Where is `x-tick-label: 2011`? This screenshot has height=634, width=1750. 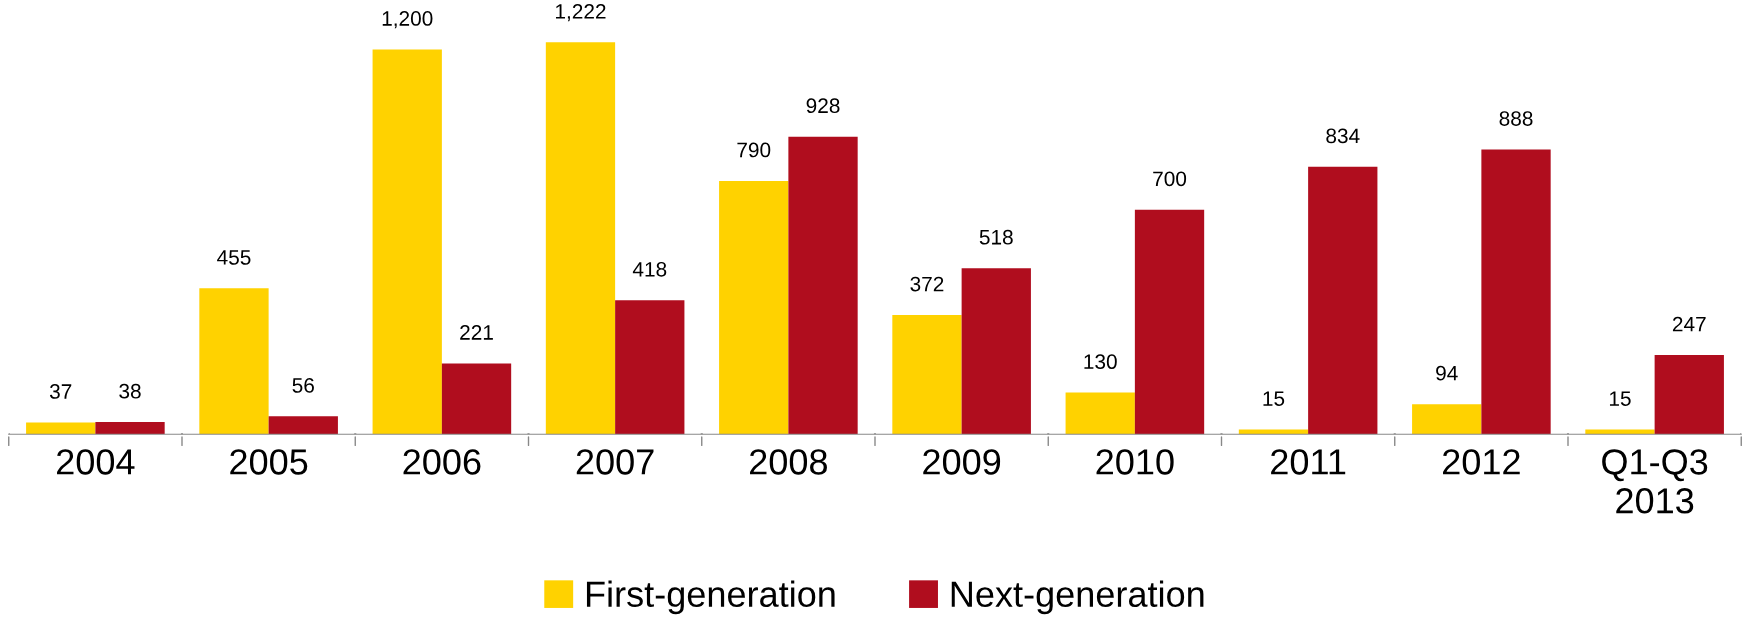
x-tick-label: 2011 is located at coordinates (1308, 462).